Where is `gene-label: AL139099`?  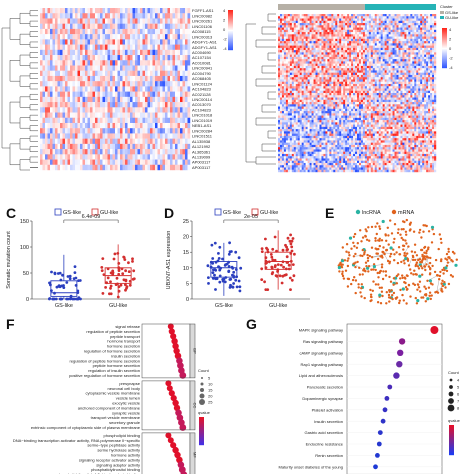 gene-label: AL139099 is located at coordinates (201, 157).